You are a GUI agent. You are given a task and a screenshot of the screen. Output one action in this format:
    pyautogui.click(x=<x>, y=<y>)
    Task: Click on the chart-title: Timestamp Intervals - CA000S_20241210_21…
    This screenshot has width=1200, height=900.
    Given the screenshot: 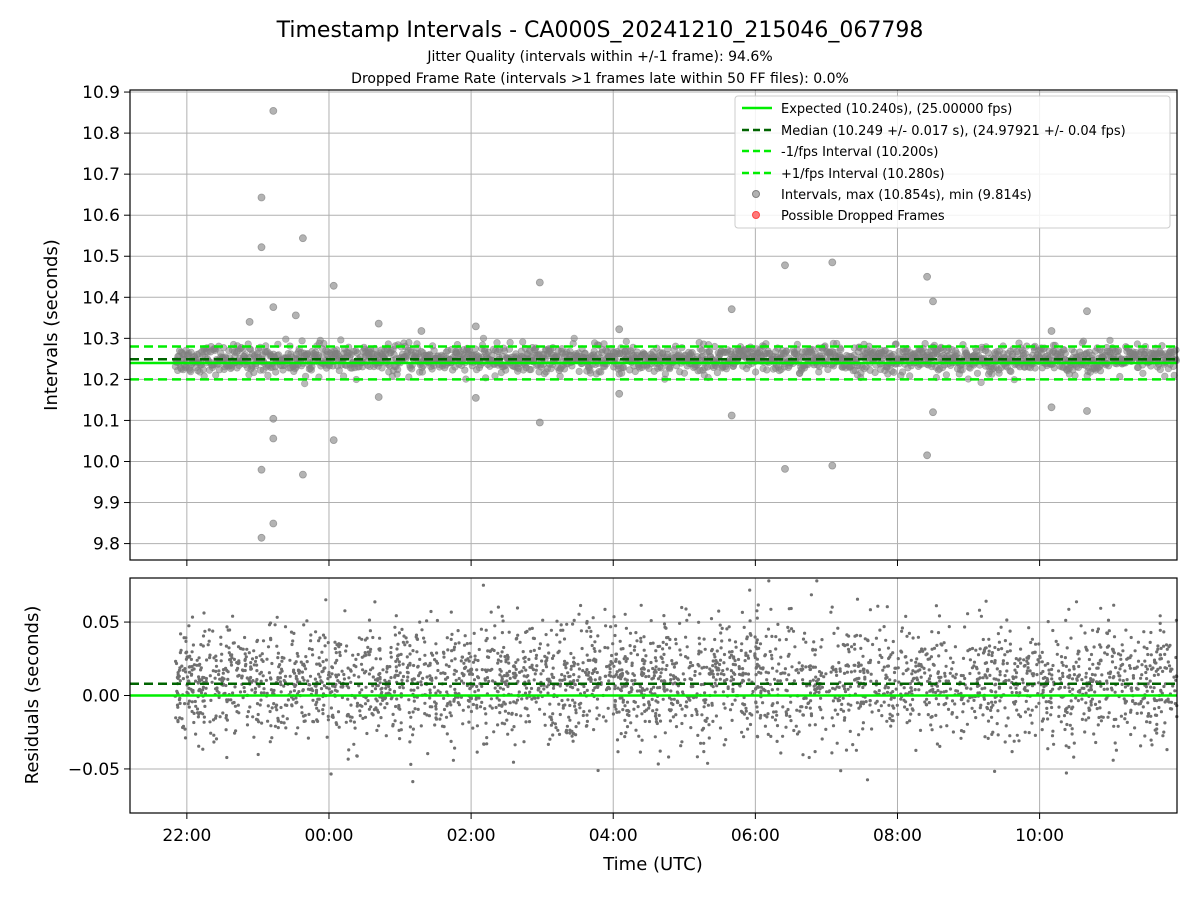 What is the action you would take?
    pyautogui.click(x=600, y=30)
    